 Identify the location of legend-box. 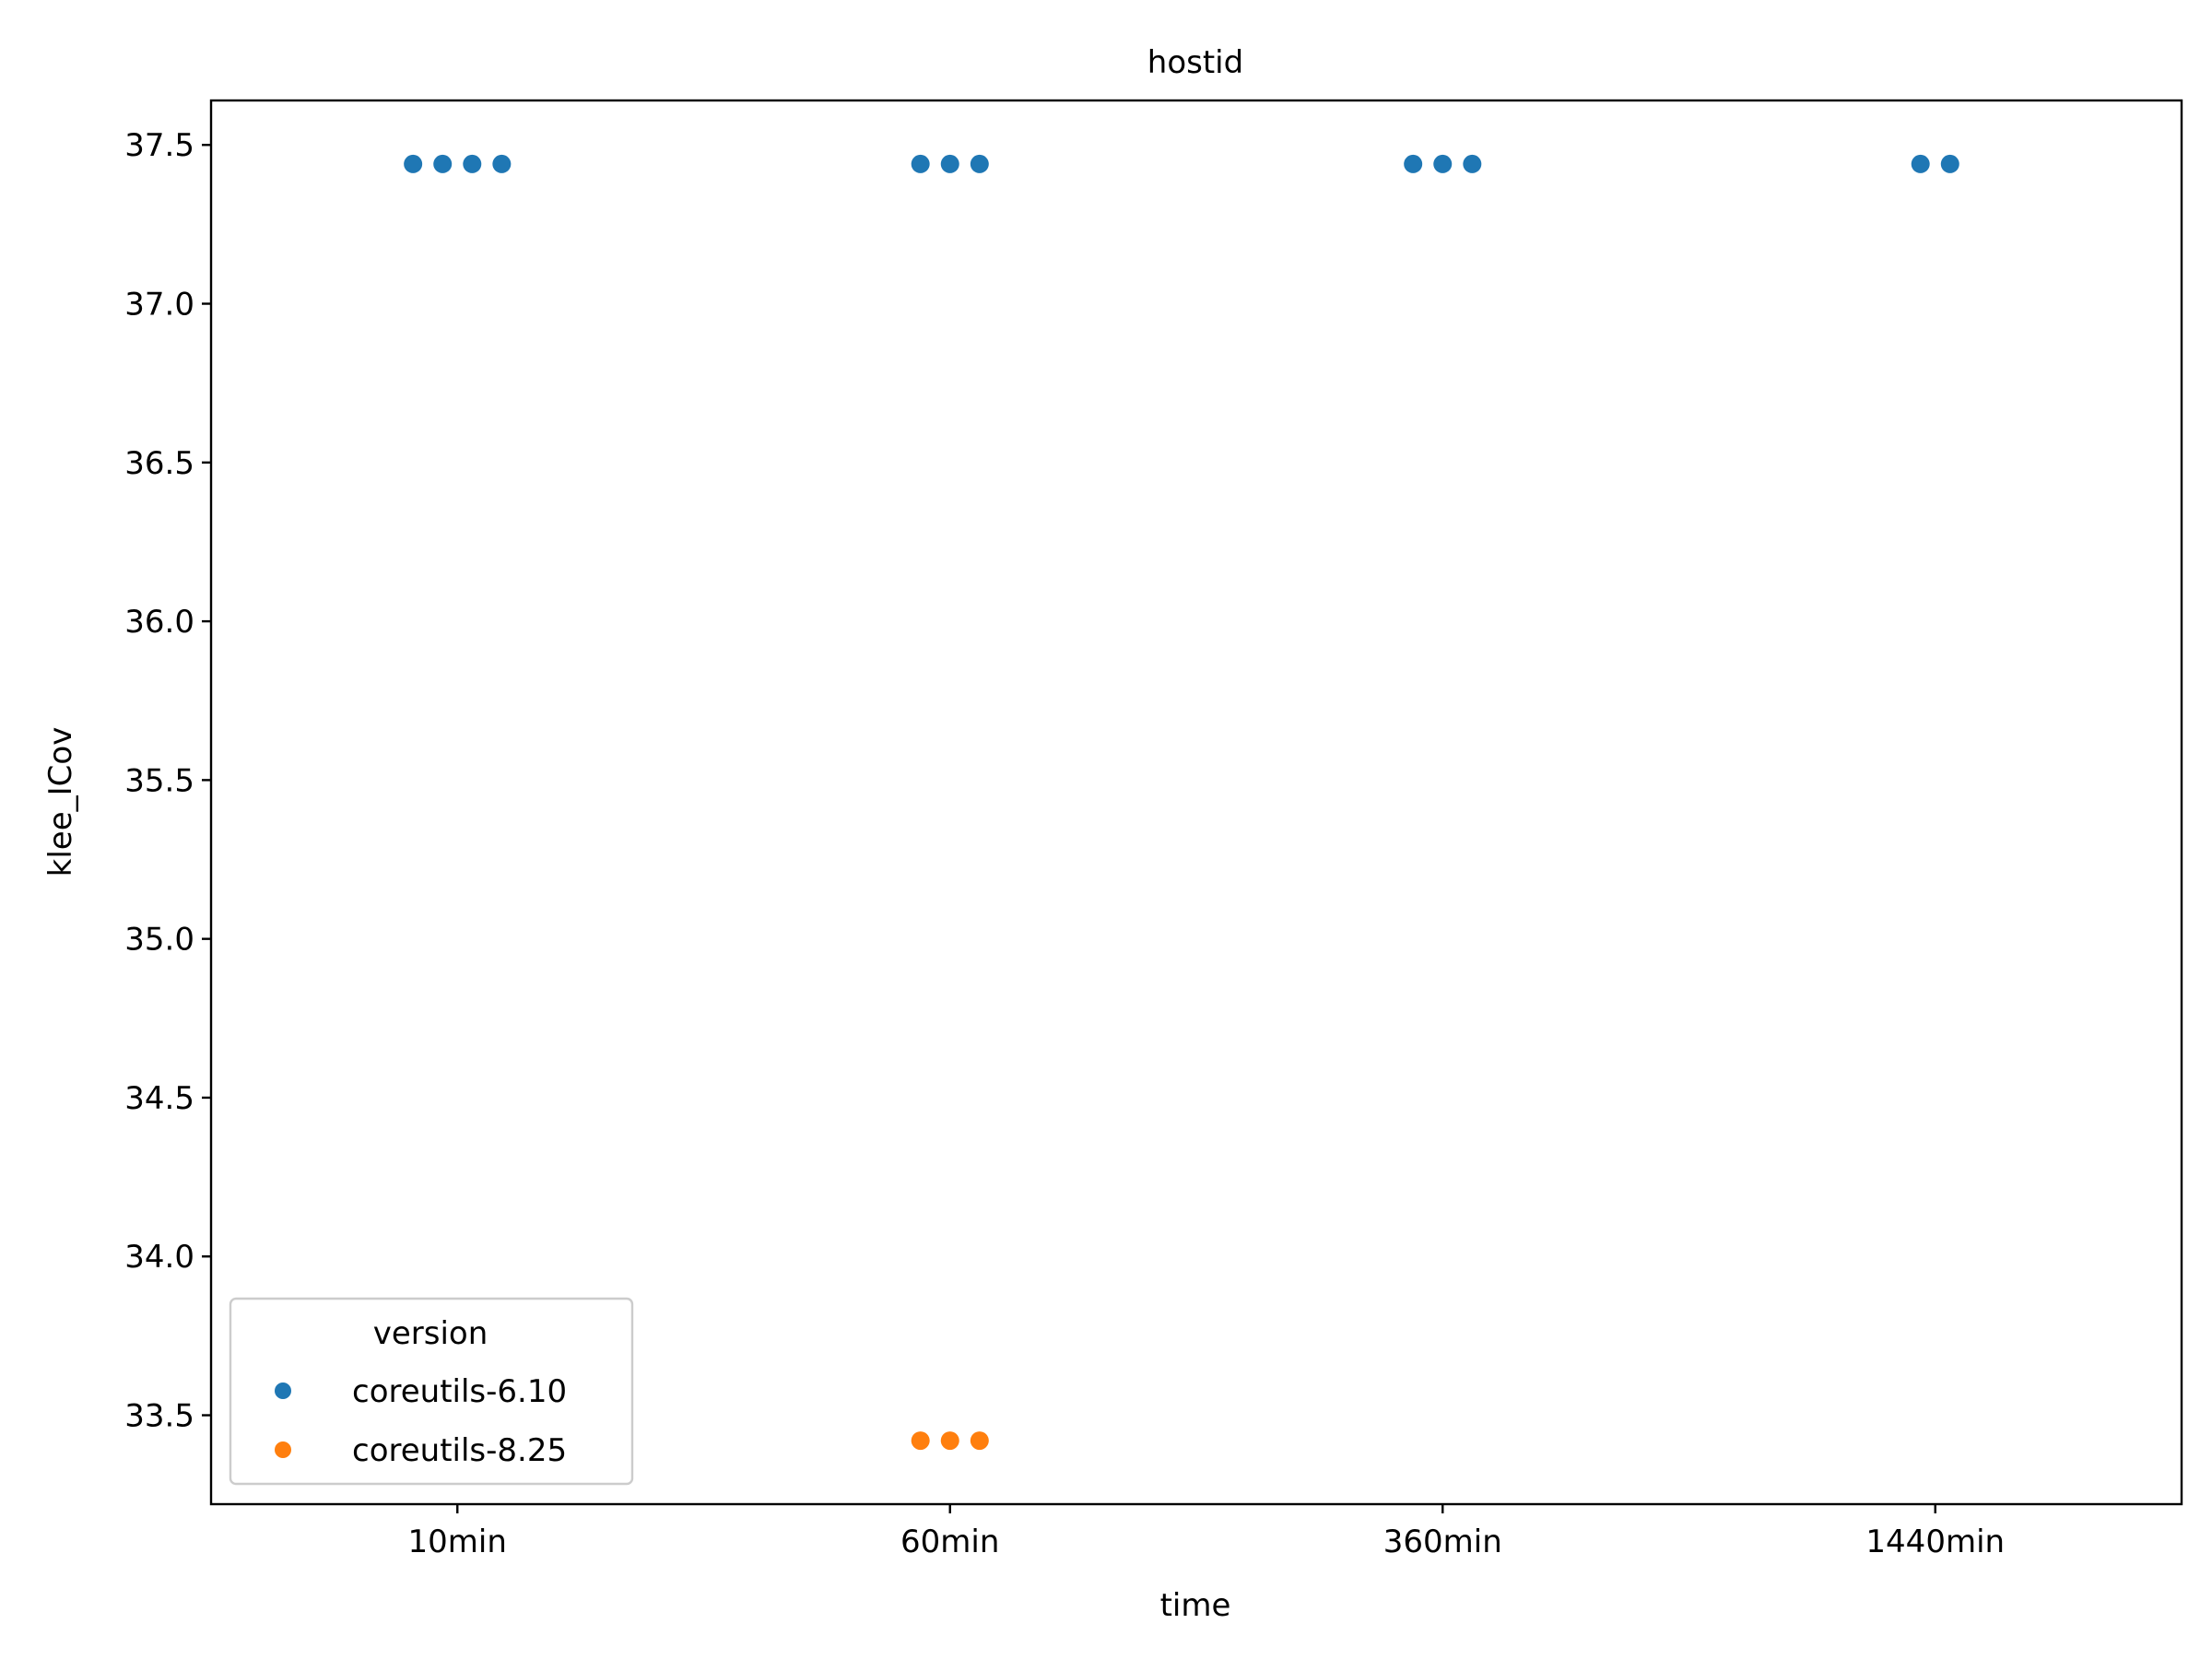
(431, 1391).